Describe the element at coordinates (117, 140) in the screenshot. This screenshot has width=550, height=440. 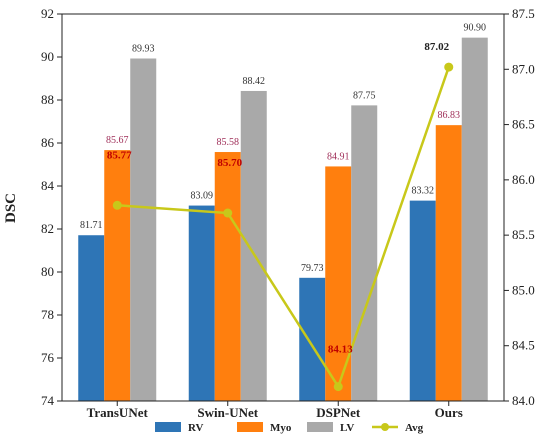
I see `bar-label-myo-1: 85.67` at that location.